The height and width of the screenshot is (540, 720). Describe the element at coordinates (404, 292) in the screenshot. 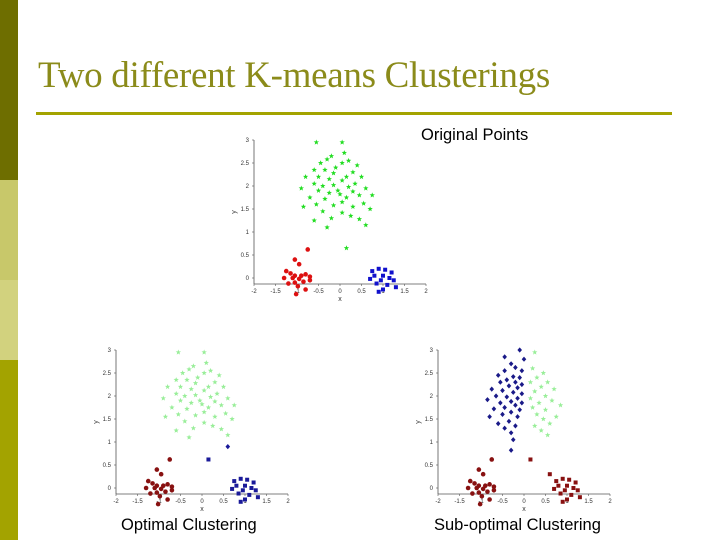

I see `x-tick-label: 1.5` at that location.